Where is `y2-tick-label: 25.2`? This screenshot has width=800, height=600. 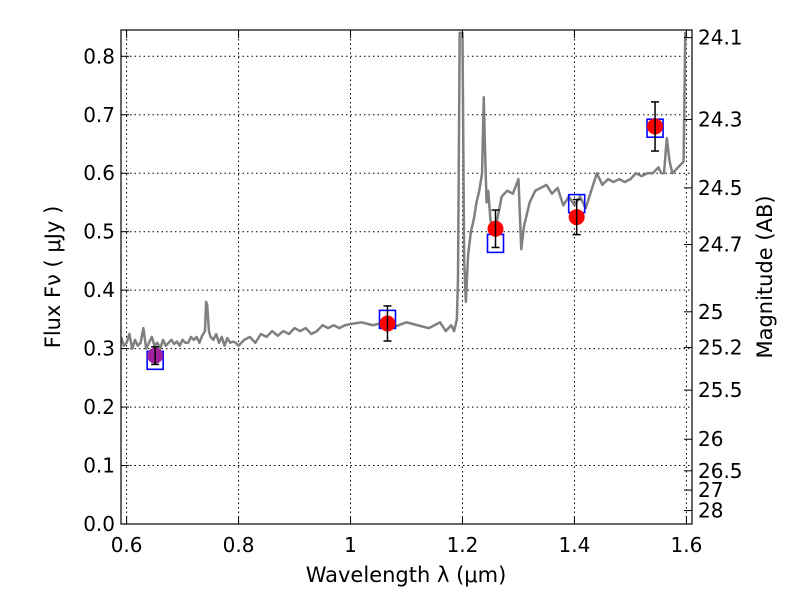
y2-tick-label: 25.2 is located at coordinates (720, 347).